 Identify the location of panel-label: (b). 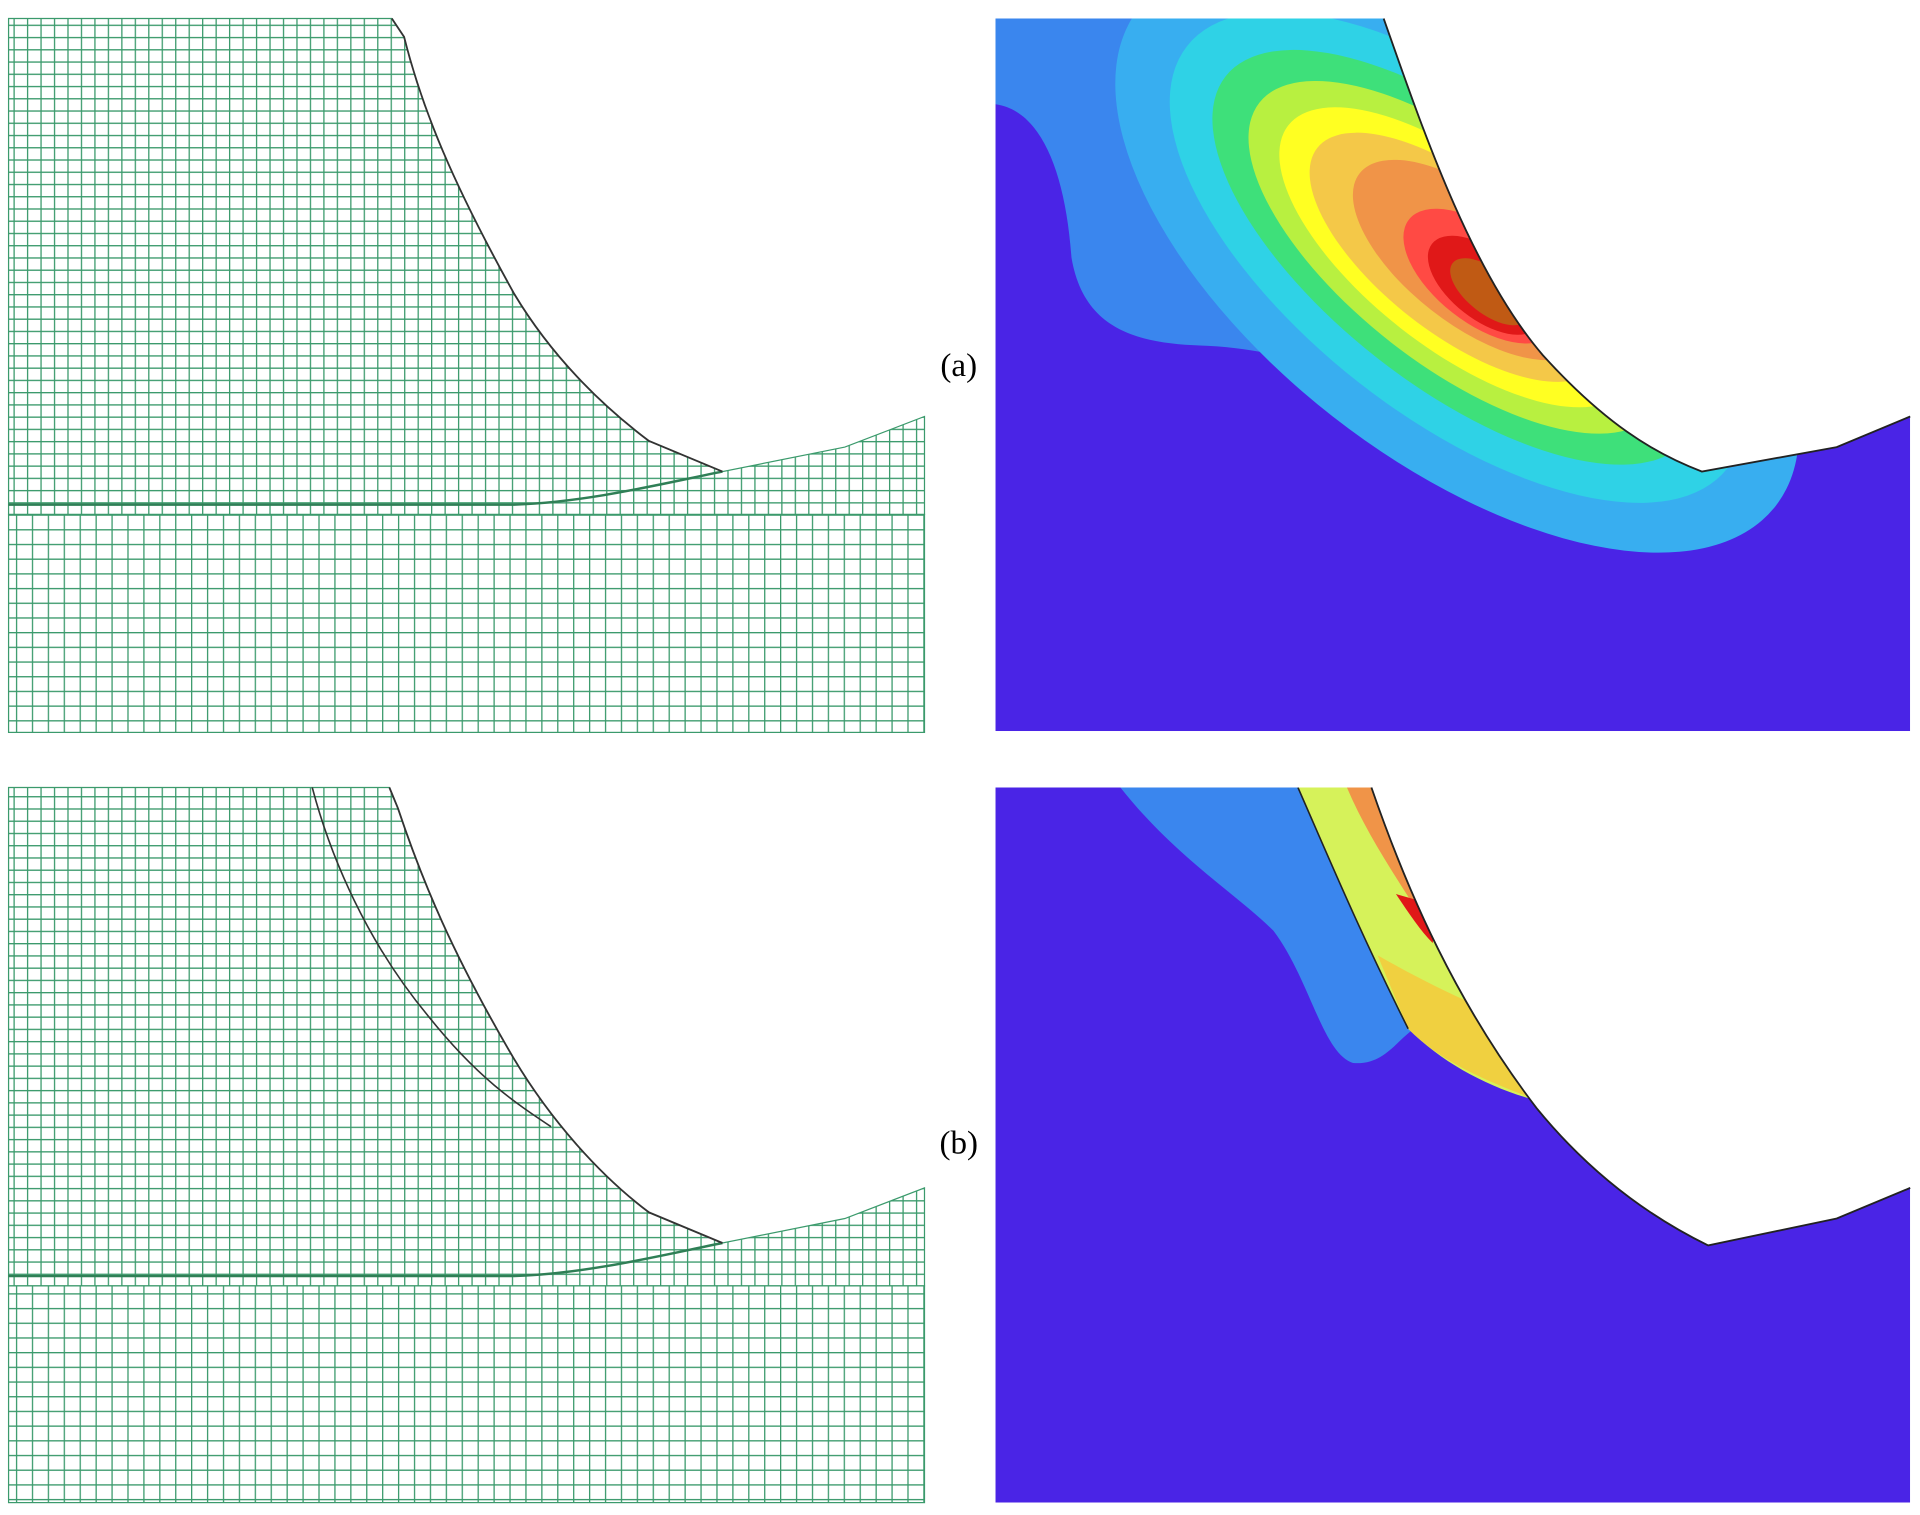
(959, 1144).